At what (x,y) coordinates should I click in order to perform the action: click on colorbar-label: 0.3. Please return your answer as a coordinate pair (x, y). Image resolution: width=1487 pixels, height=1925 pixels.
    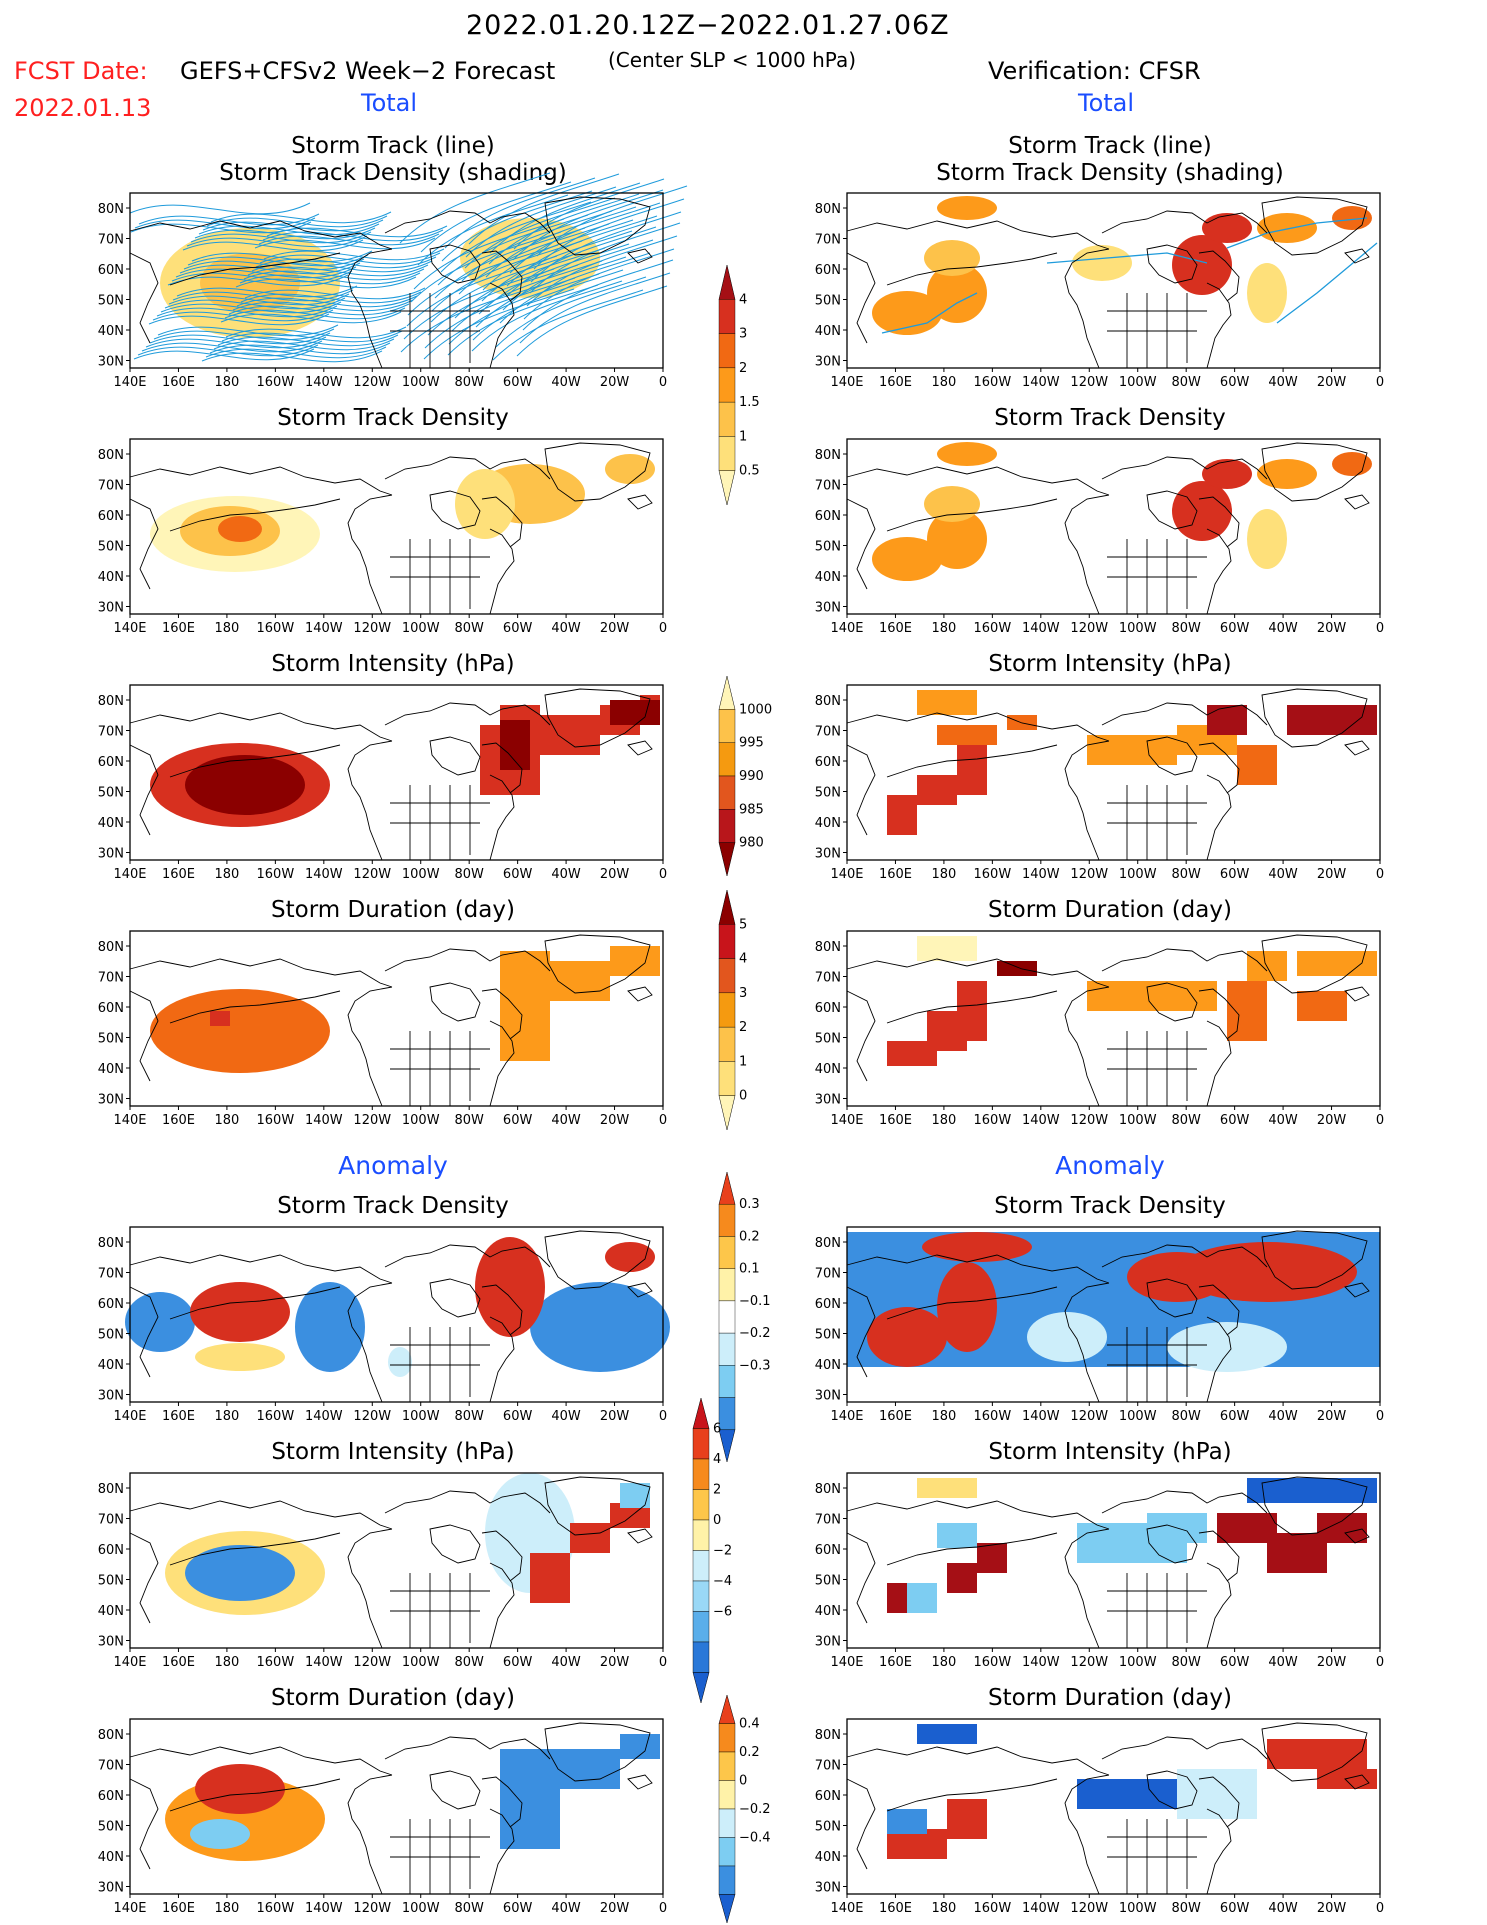
    Looking at the image, I should click on (749, 1204).